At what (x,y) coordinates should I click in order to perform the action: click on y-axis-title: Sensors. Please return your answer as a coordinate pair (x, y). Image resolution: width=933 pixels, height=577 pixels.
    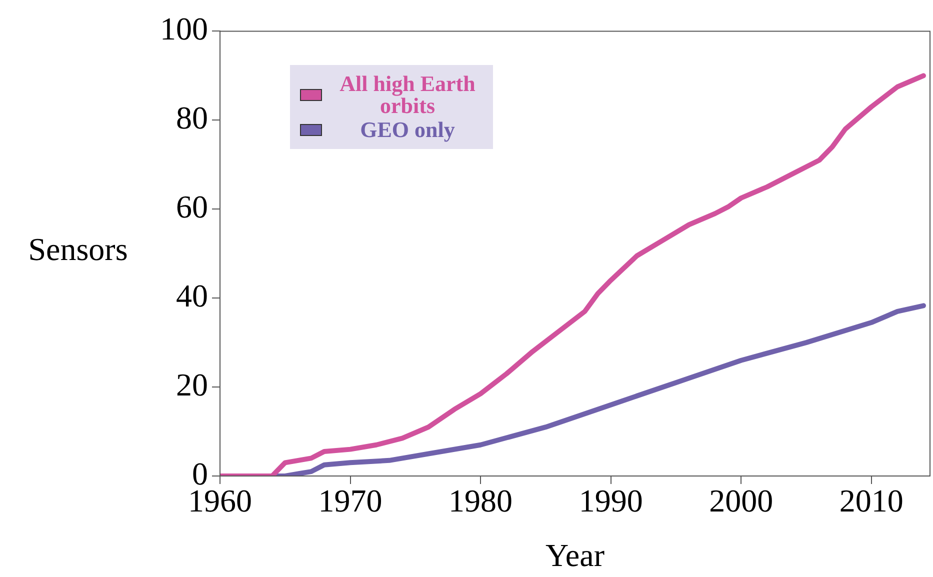
    Looking at the image, I should click on (78, 249).